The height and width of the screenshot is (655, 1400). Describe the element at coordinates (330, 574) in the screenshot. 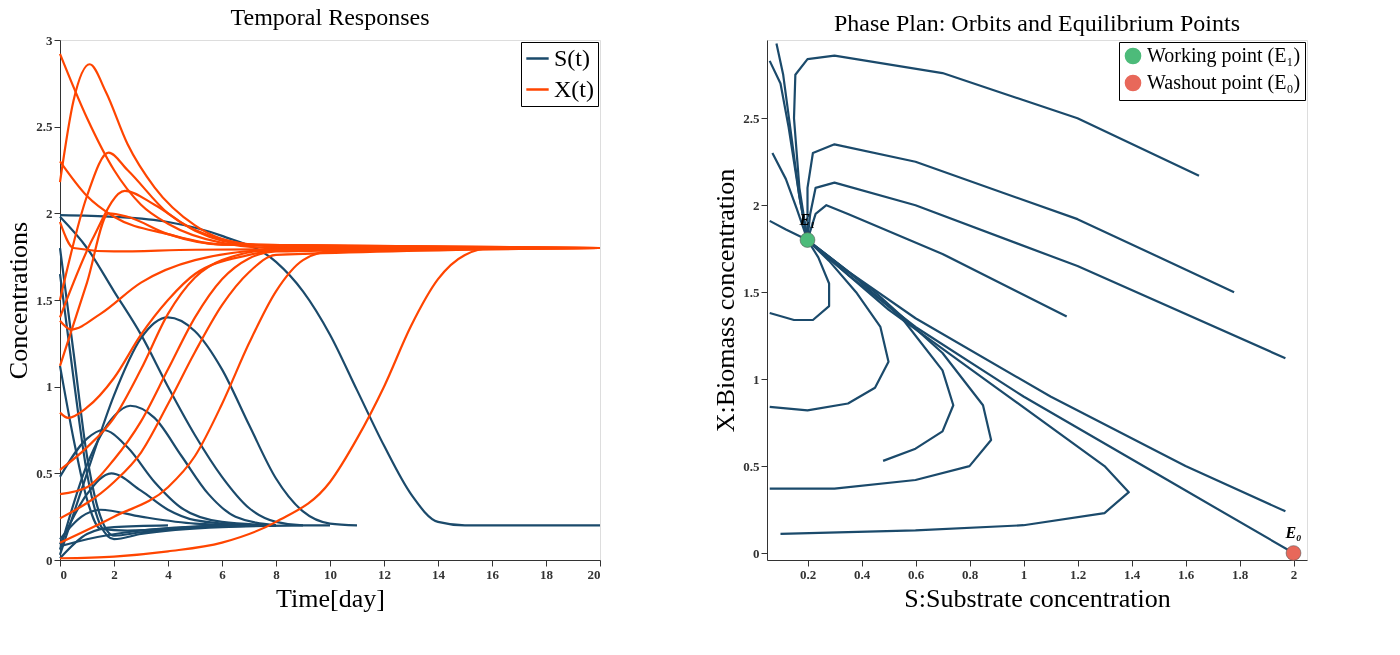

I see `x-tick-label: 10` at that location.